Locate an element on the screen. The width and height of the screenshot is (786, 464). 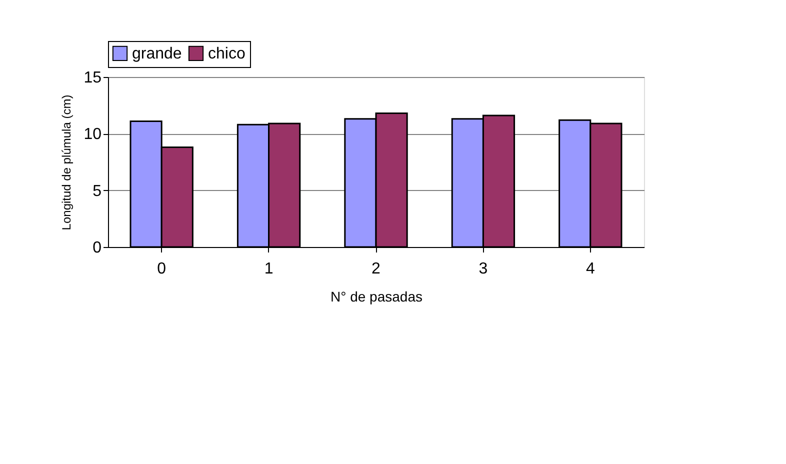
x-tick-label: 2 is located at coordinates (376, 269).